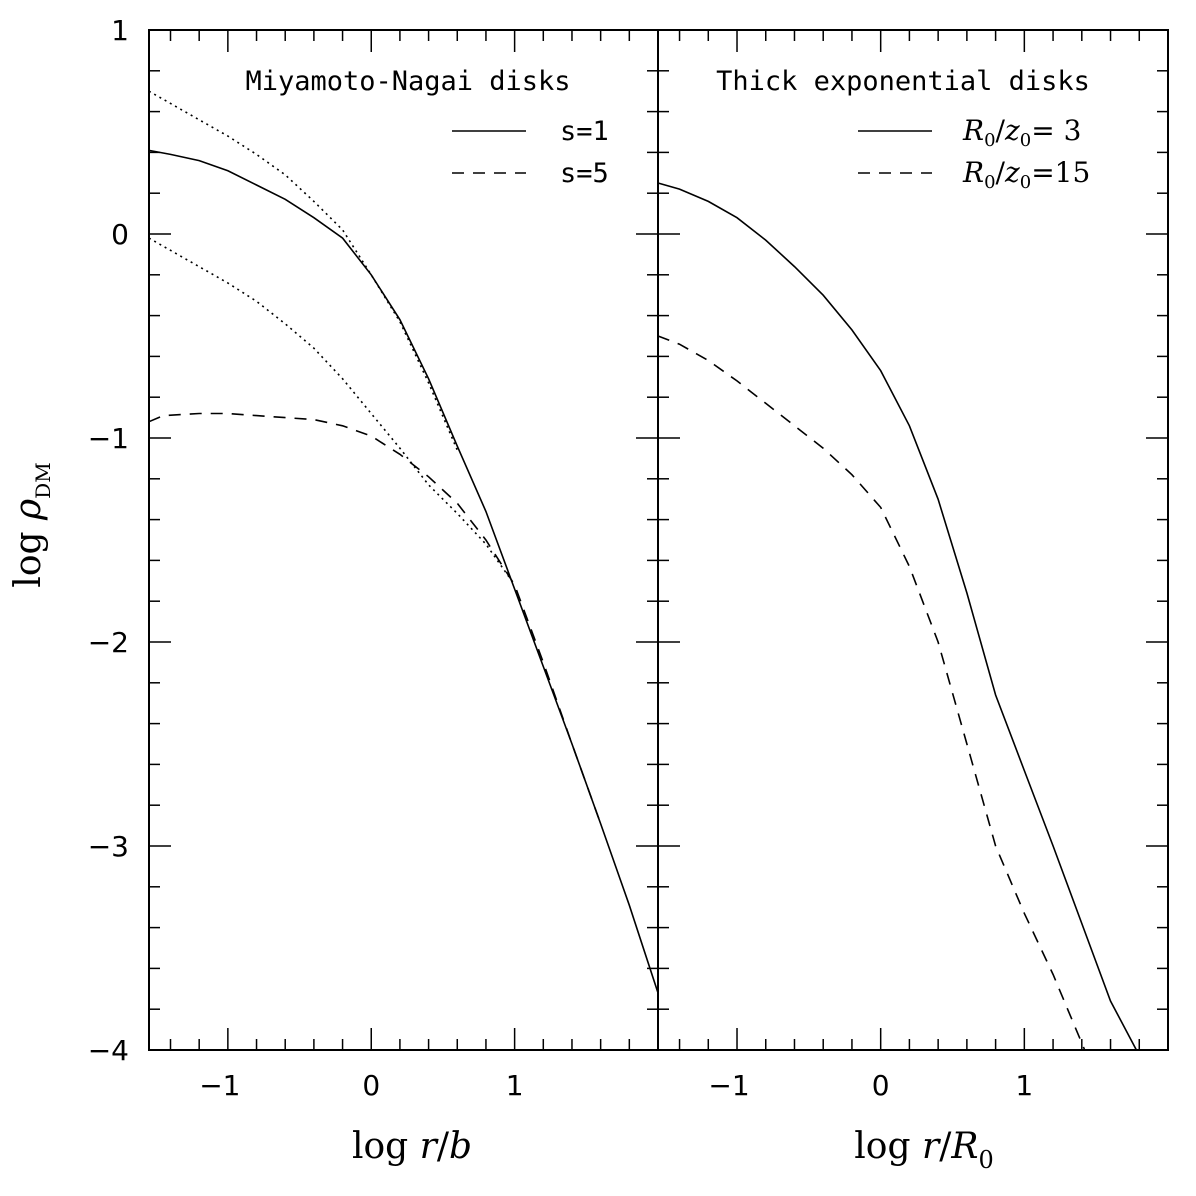 The image size is (1196, 1196). I want to click on y-tick-label: −4, so click(108, 1050).